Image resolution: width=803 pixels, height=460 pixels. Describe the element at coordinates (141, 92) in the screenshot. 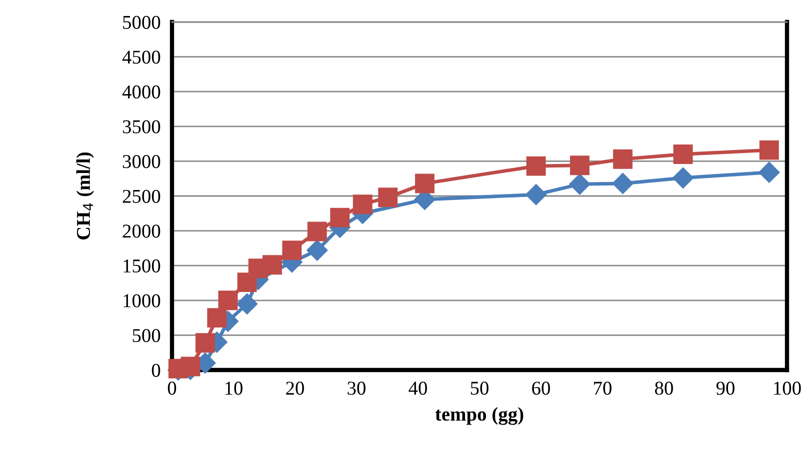

I see `y-tick-label: 4000` at that location.